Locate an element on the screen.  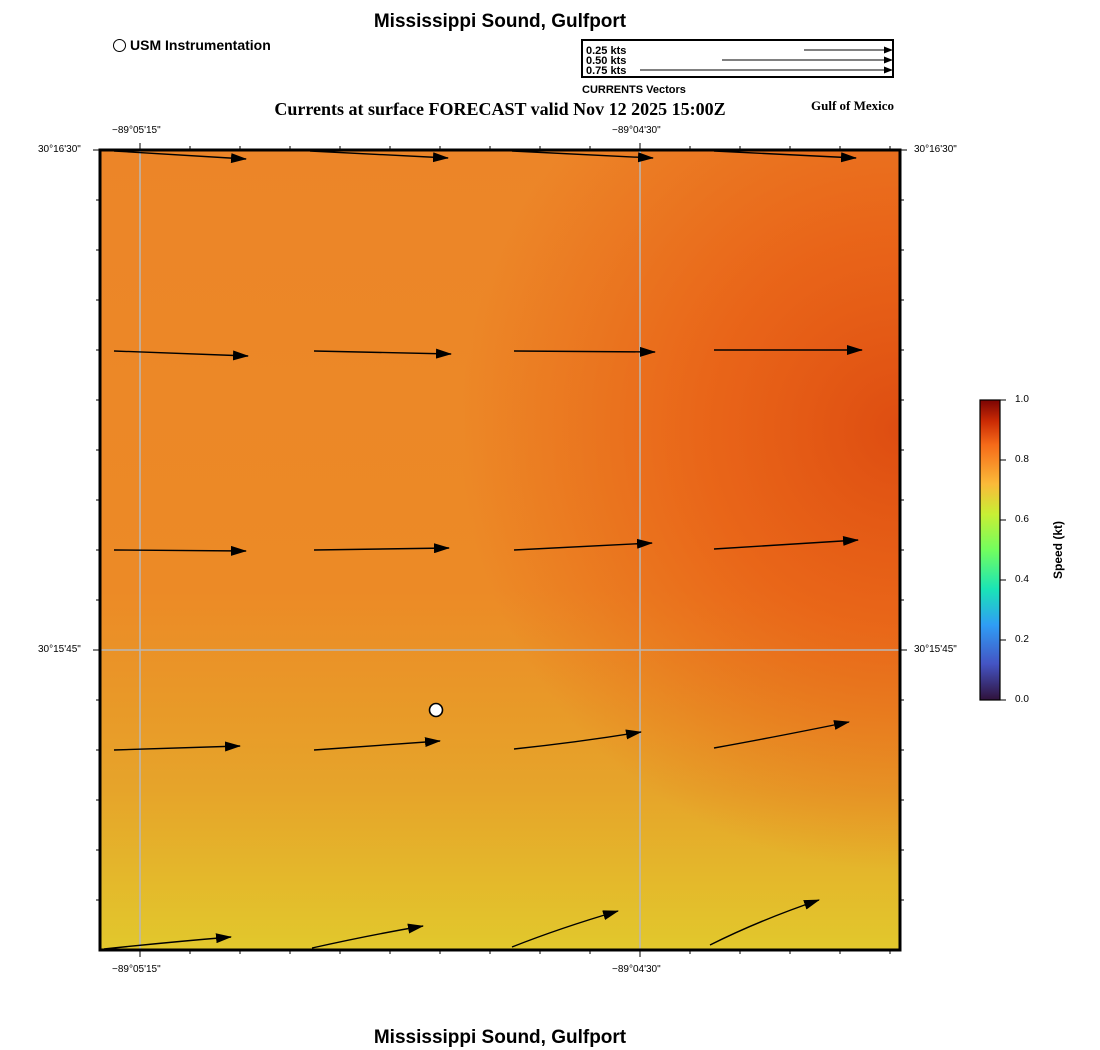
vector-scale-arrows is located at coordinates (766, 60).